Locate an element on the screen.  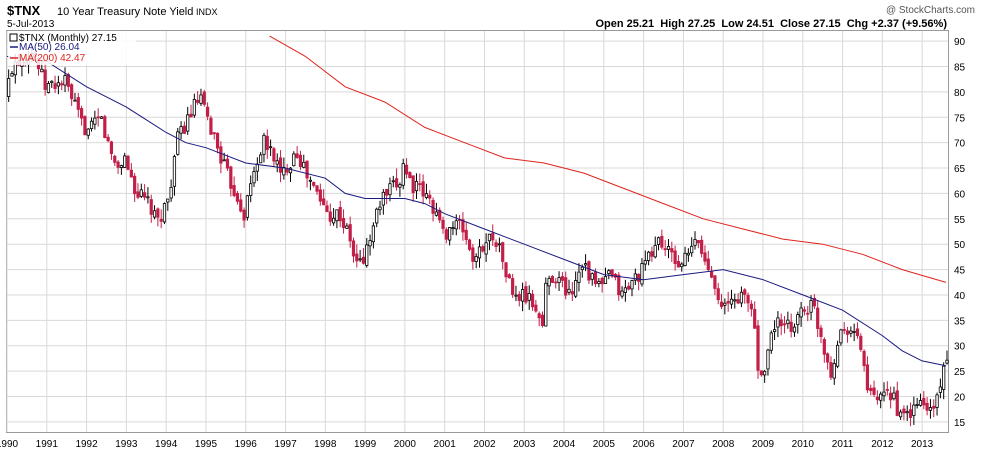
y-tick-label: 30 is located at coordinates (960, 347).